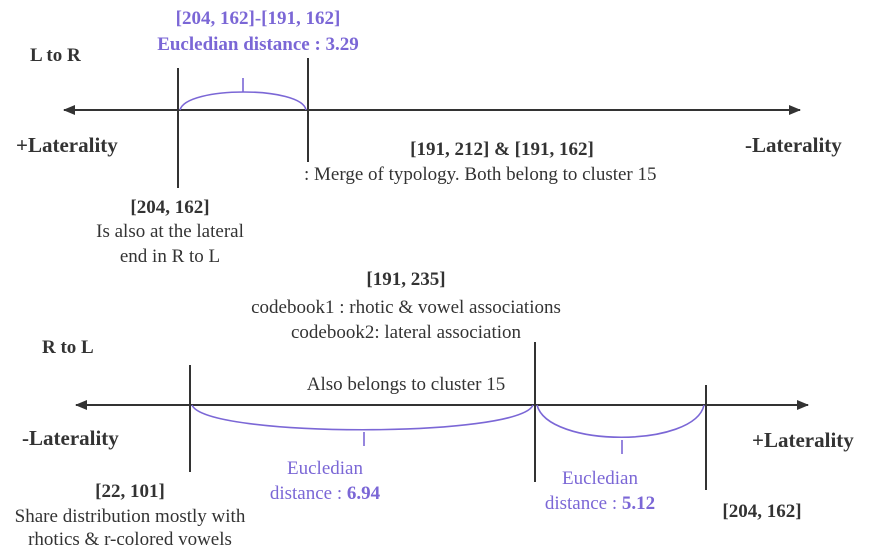  What do you see at coordinates (170, 207) in the screenshot?
I see `top-point-title: [204, 162]` at bounding box center [170, 207].